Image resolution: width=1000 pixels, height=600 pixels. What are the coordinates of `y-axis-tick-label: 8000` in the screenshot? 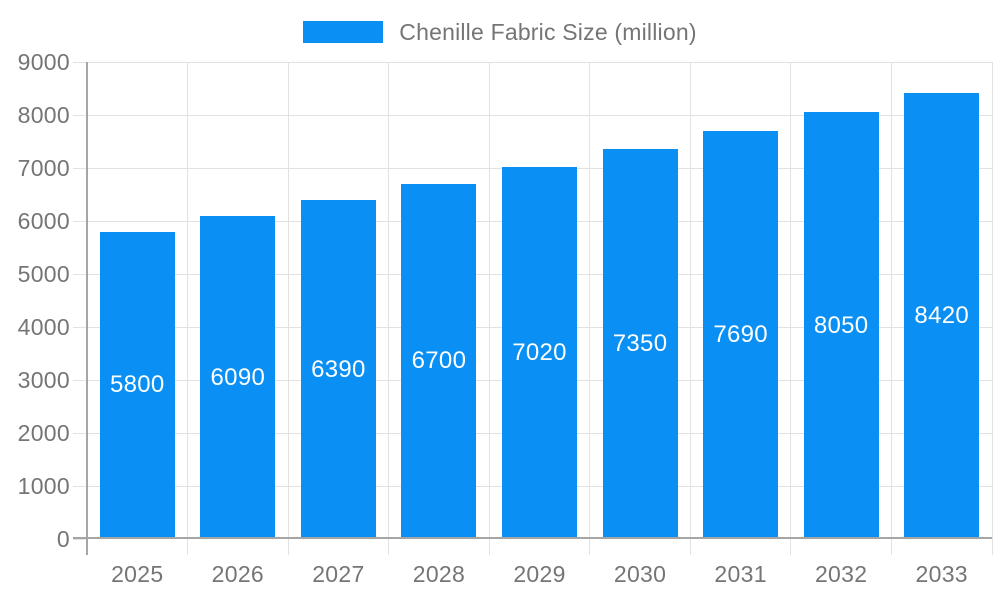 It's located at (43, 114).